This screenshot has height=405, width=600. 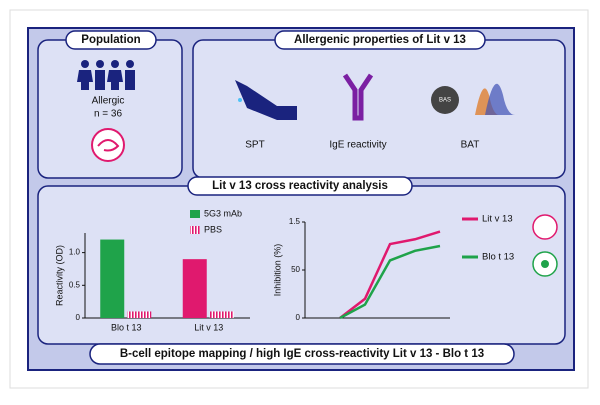 What do you see at coordinates (59, 275) in the screenshot?
I see `axis-label: Reactivity (OD)` at bounding box center [59, 275].